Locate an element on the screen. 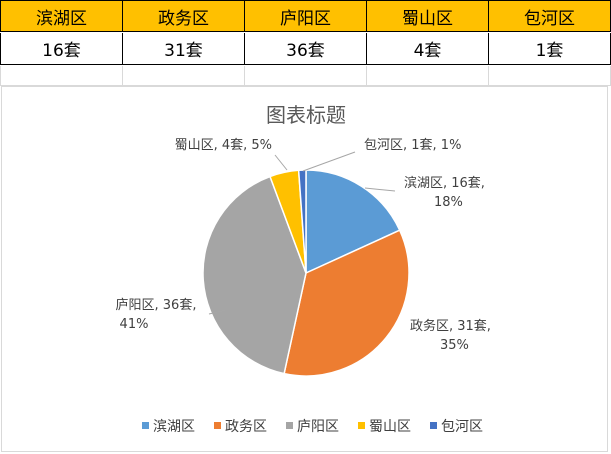 Image resolution: width=611 pixels, height=454 pixels. legend-swatch-zhengwu is located at coordinates (217, 425).